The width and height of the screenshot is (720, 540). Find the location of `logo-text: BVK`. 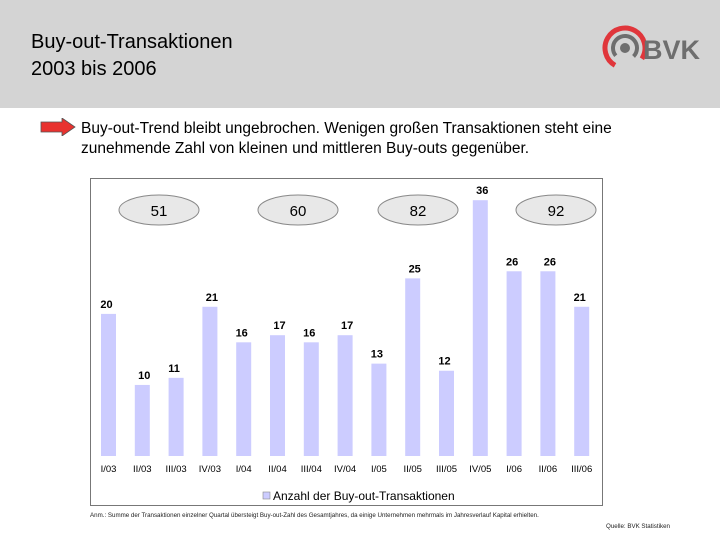

logo-text: BVK is located at coordinates (672, 50).